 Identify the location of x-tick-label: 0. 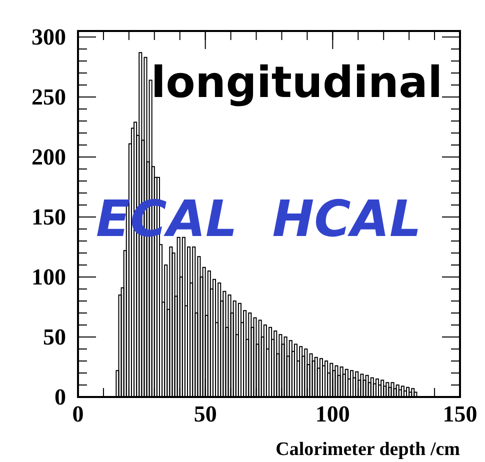
(78, 413).